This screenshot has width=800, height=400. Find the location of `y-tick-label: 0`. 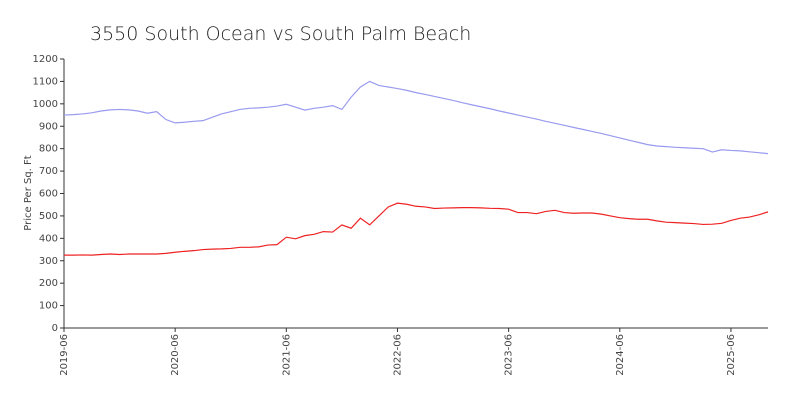

y-tick-label: 0 is located at coordinates (55, 328).